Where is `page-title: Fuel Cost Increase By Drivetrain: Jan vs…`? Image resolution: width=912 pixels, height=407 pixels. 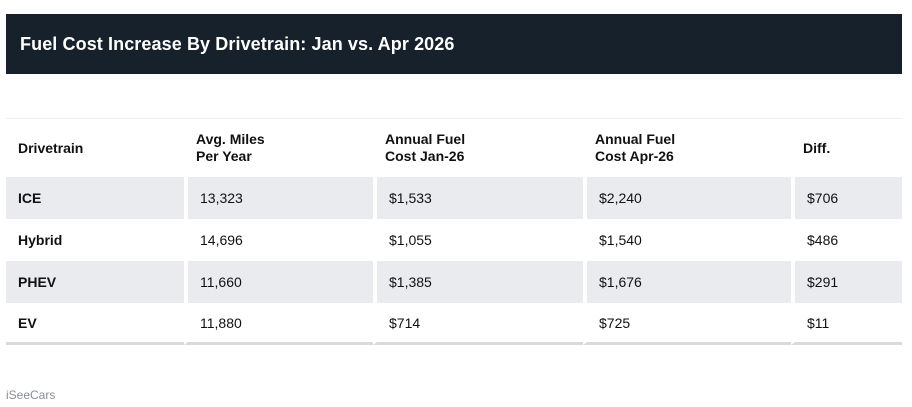
page-title: Fuel Cost Increase By Drivetrain: Jan vs… is located at coordinates (237, 43).